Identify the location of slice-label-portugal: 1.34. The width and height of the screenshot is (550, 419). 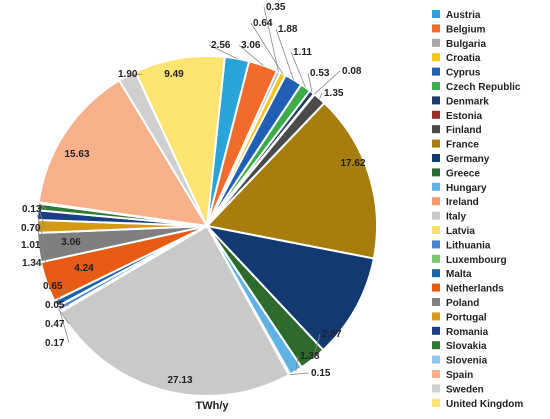
(32, 263).